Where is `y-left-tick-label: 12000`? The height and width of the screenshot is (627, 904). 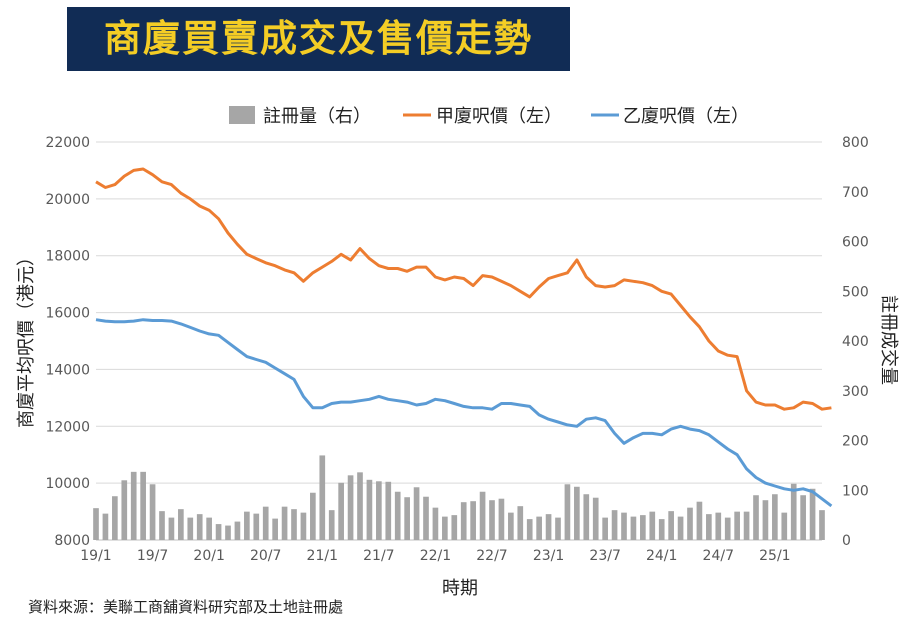 y-left-tick-label: 12000 is located at coordinates (67, 427).